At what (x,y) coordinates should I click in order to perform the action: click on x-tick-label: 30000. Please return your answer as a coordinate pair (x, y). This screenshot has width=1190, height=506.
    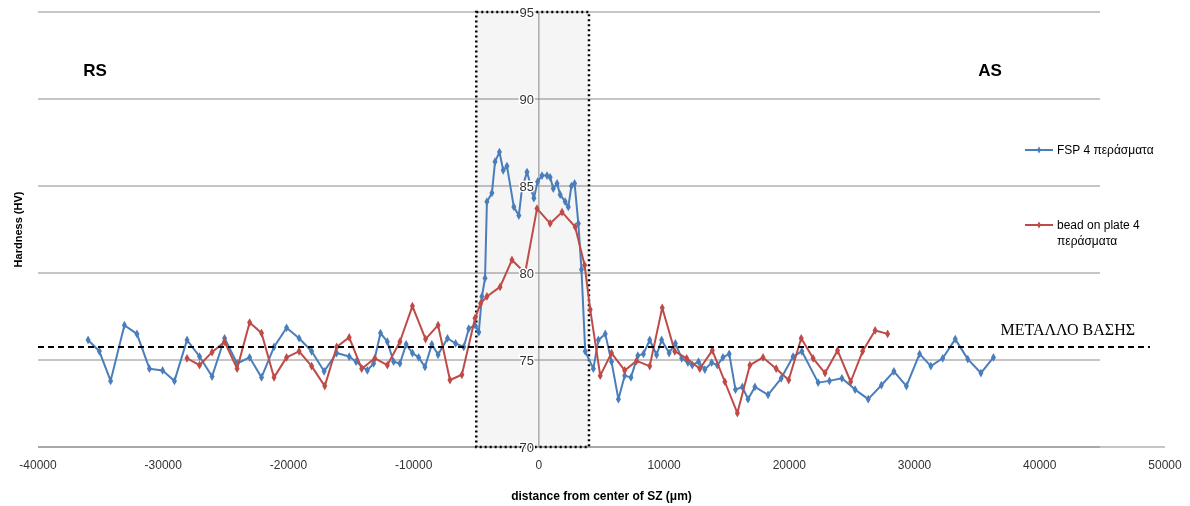
    Looking at the image, I should click on (914, 465).